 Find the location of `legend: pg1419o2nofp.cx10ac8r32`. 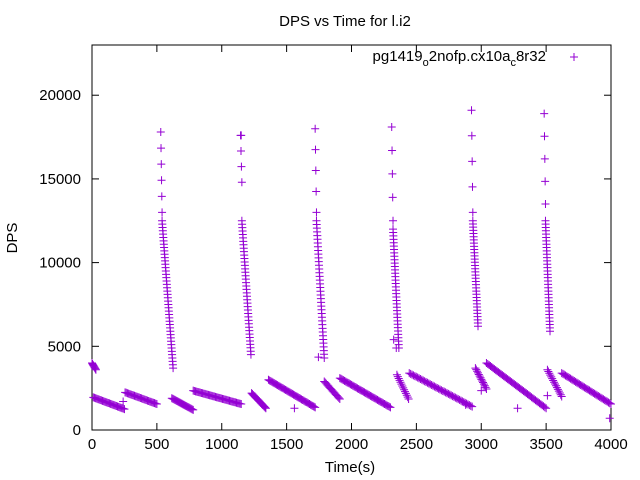

legend: pg1419o2nofp.cx10ac8r32 is located at coordinates (475, 58).